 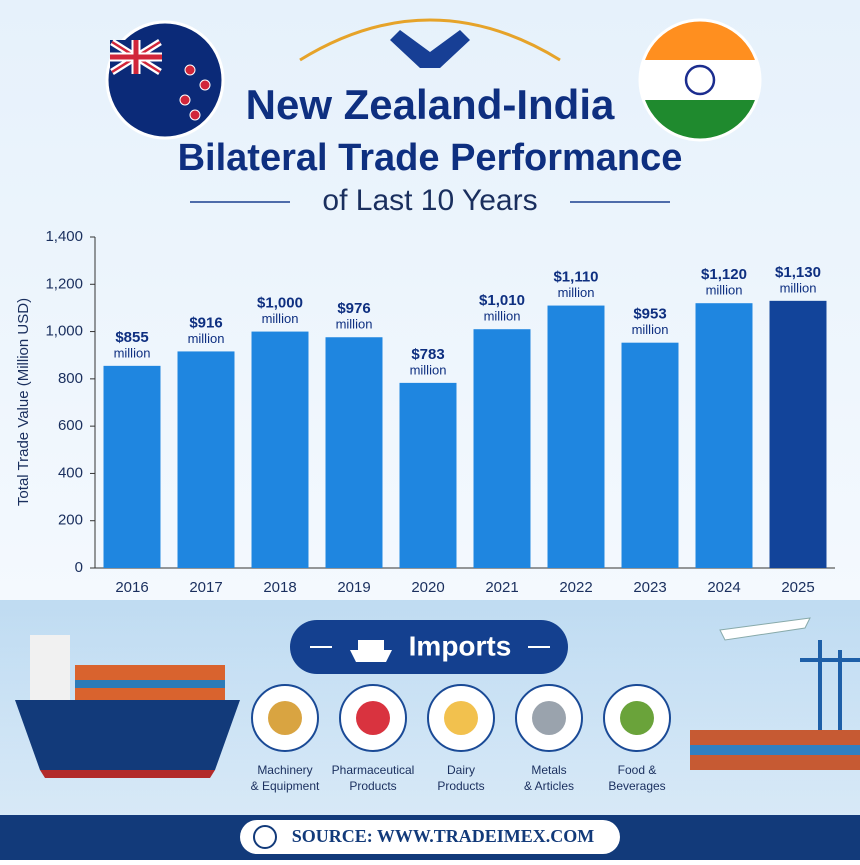 I want to click on value-label: $1,130, so click(x=798, y=272).